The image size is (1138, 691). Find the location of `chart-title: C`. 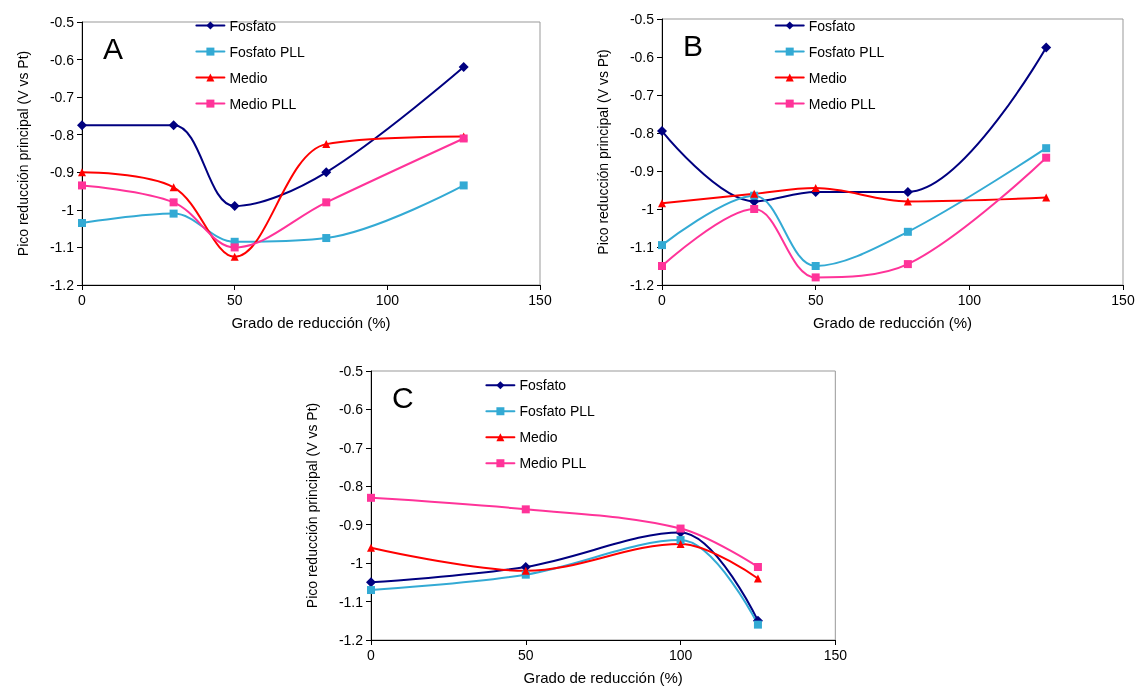

chart-title: C is located at coordinates (403, 397).